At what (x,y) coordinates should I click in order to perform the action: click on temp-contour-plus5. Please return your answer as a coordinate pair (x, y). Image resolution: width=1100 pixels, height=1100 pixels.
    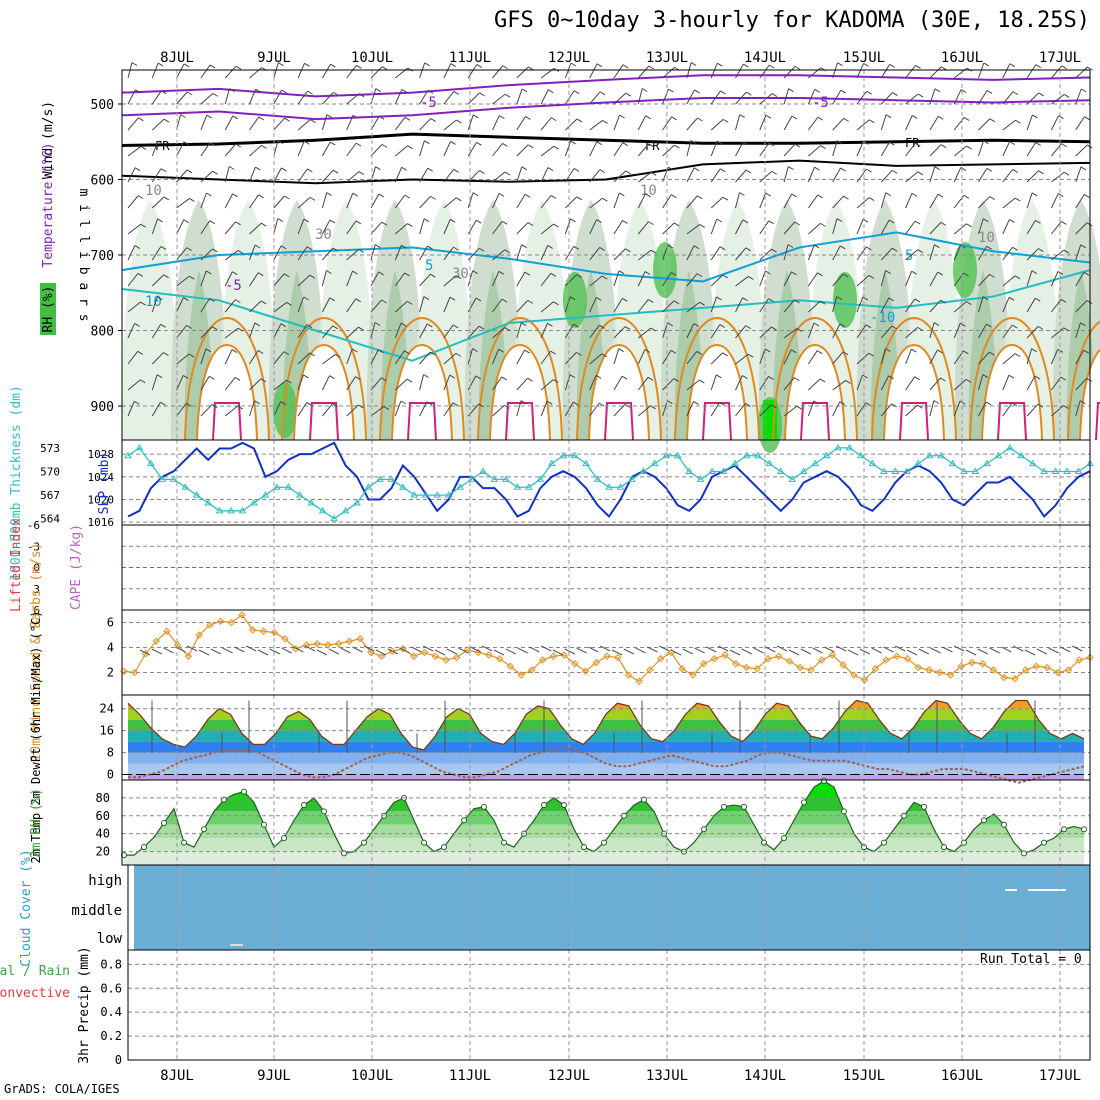
    Looking at the image, I should click on (606, 257).